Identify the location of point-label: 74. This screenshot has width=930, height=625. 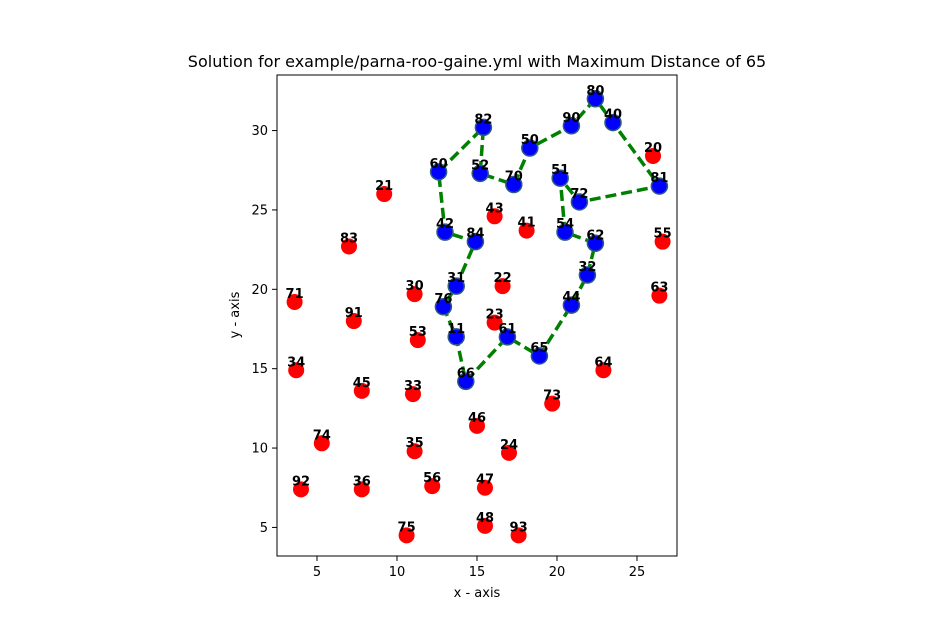
(322, 435).